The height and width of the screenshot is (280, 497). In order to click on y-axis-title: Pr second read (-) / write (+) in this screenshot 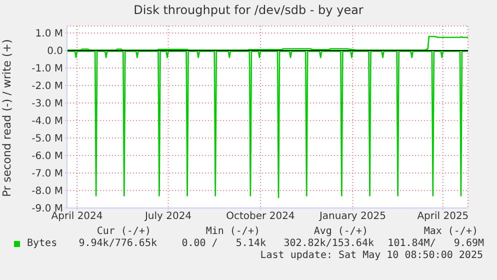, I will do `click(7, 118)`.